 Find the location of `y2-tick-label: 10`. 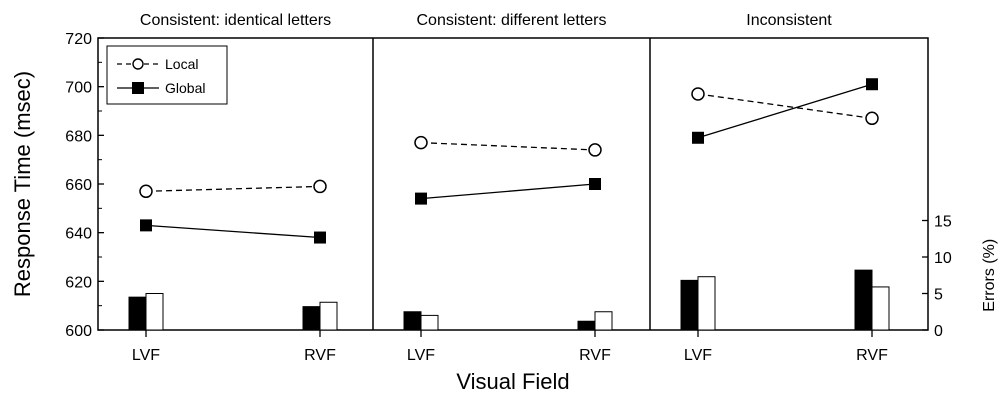

y2-tick-label: 10 is located at coordinates (943, 258).